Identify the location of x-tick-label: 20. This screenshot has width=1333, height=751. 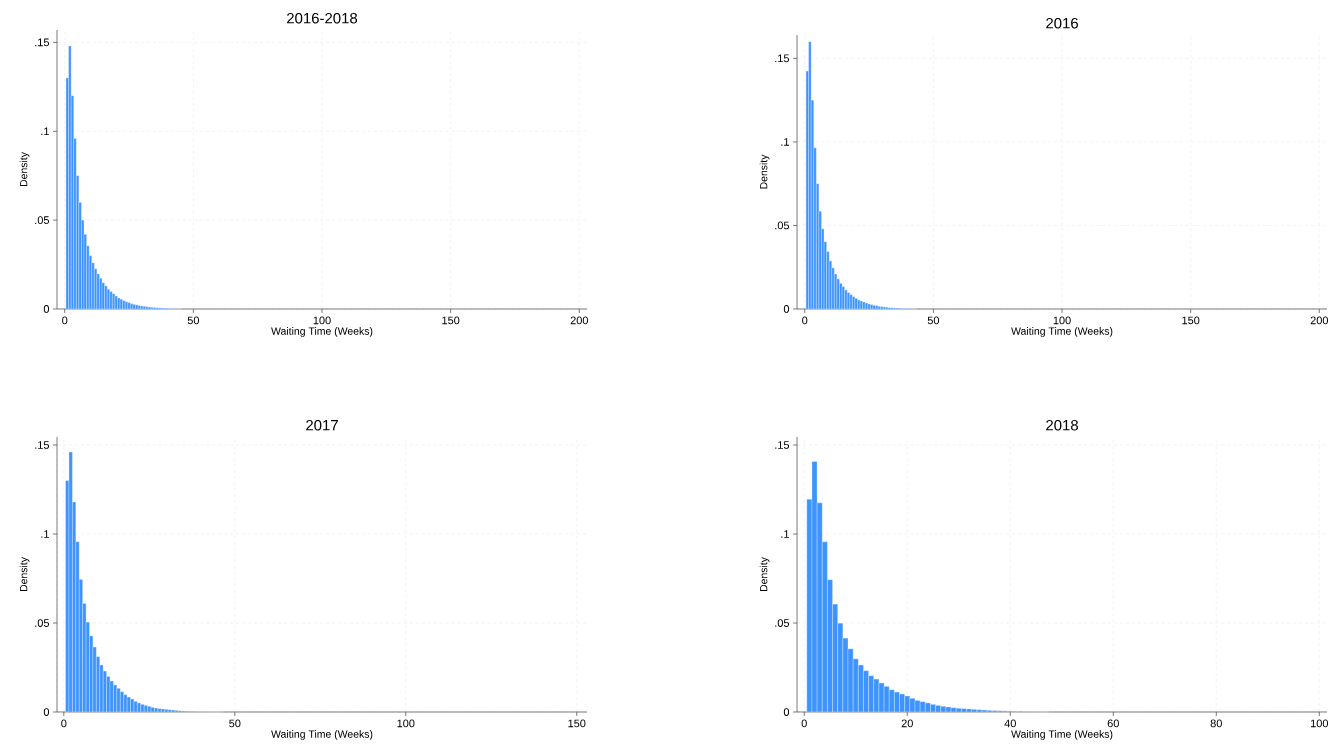
(907, 723).